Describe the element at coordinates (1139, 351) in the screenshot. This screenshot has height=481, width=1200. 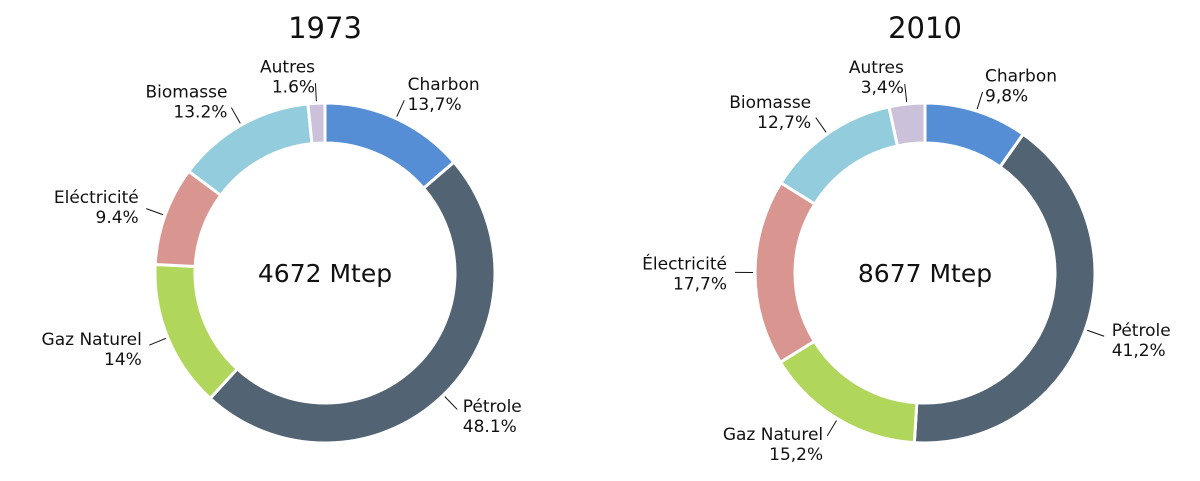
I see `segment-value-label: 41,2%` at that location.